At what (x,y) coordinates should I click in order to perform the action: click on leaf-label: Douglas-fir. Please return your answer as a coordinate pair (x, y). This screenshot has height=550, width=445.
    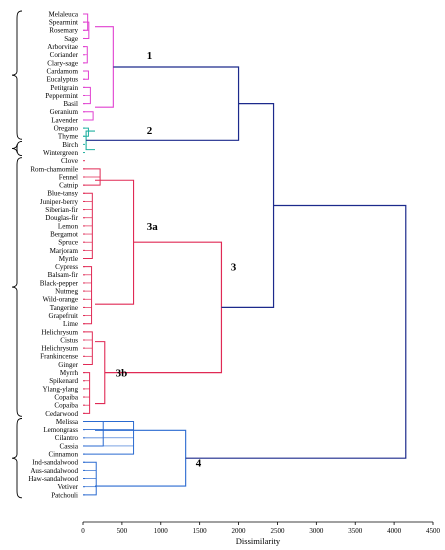
    Looking at the image, I should click on (61, 218).